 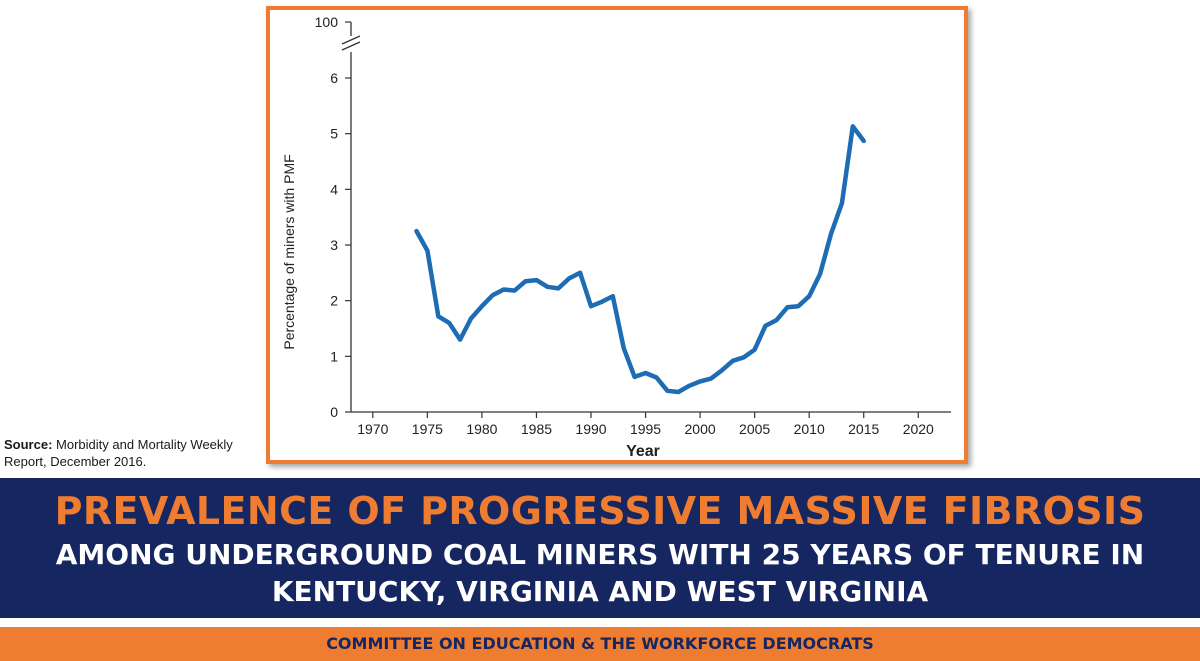 I want to click on subheadline-line-2: KENTUCKY, VIRGINIA AND WEST VIRGINIA, so click(x=600, y=591).